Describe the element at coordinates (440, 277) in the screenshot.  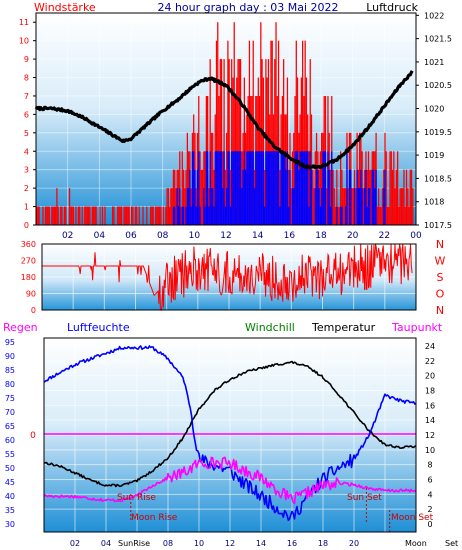
I see `compass-letter: S` at that location.